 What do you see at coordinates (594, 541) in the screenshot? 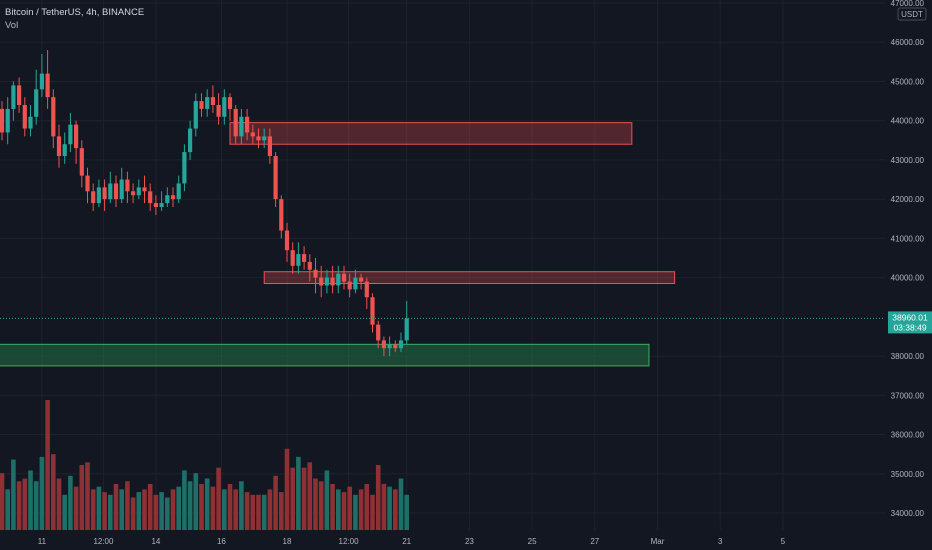
I see `time-tick-label: 27` at bounding box center [594, 541].